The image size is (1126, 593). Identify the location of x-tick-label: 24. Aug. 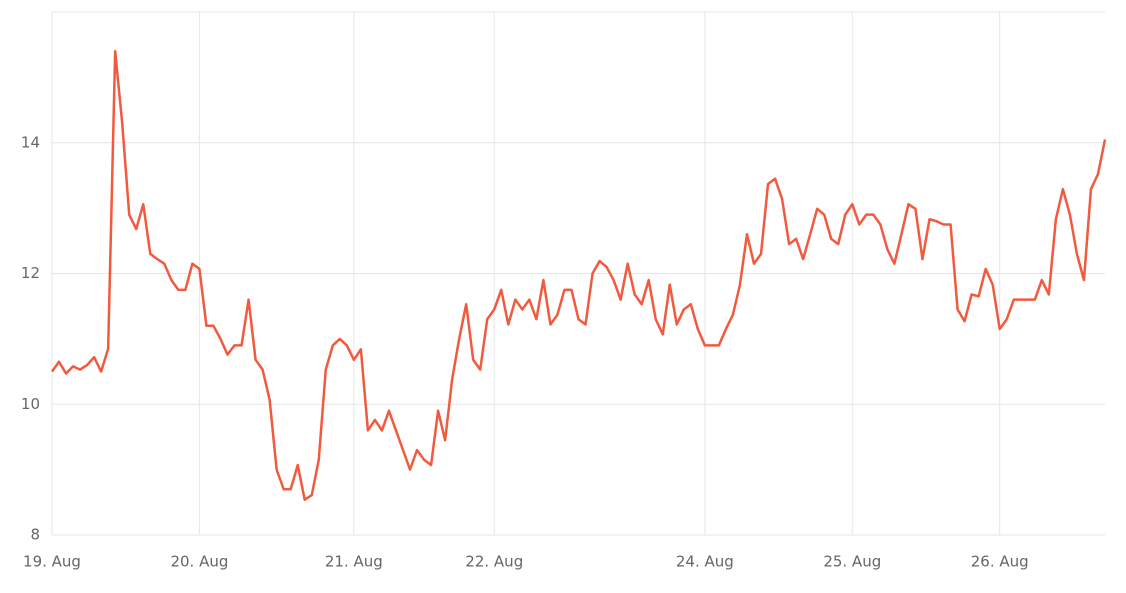
(705, 562).